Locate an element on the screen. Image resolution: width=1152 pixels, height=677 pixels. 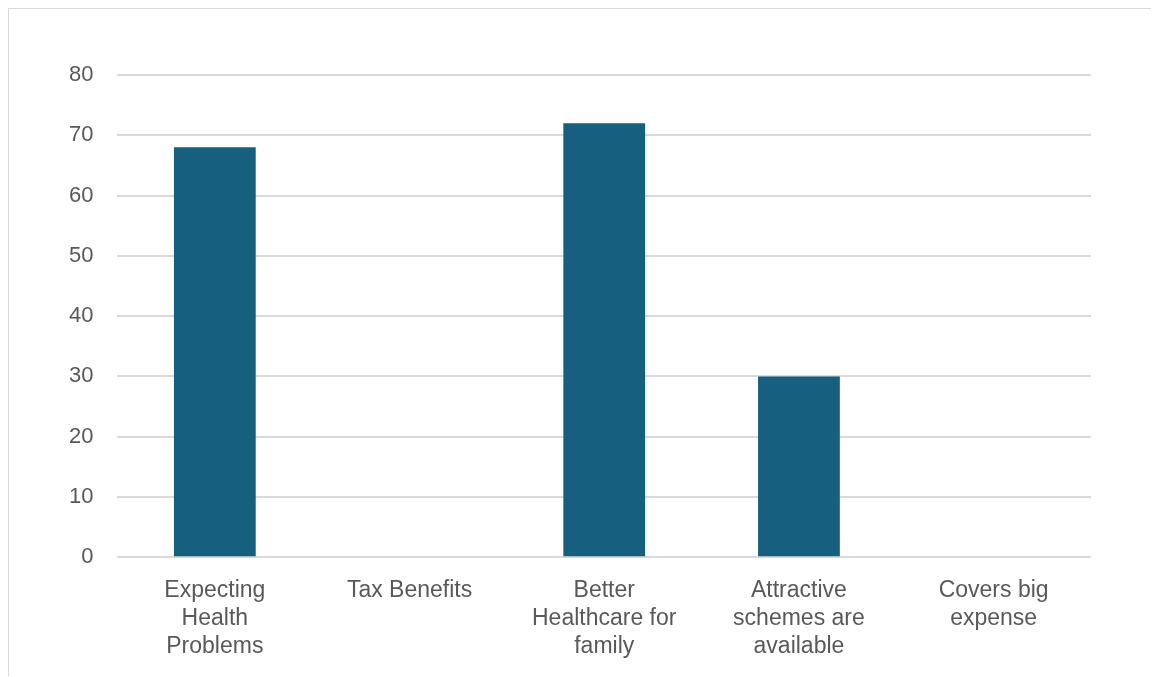
y-tick-label: 60 is located at coordinates (81, 194).